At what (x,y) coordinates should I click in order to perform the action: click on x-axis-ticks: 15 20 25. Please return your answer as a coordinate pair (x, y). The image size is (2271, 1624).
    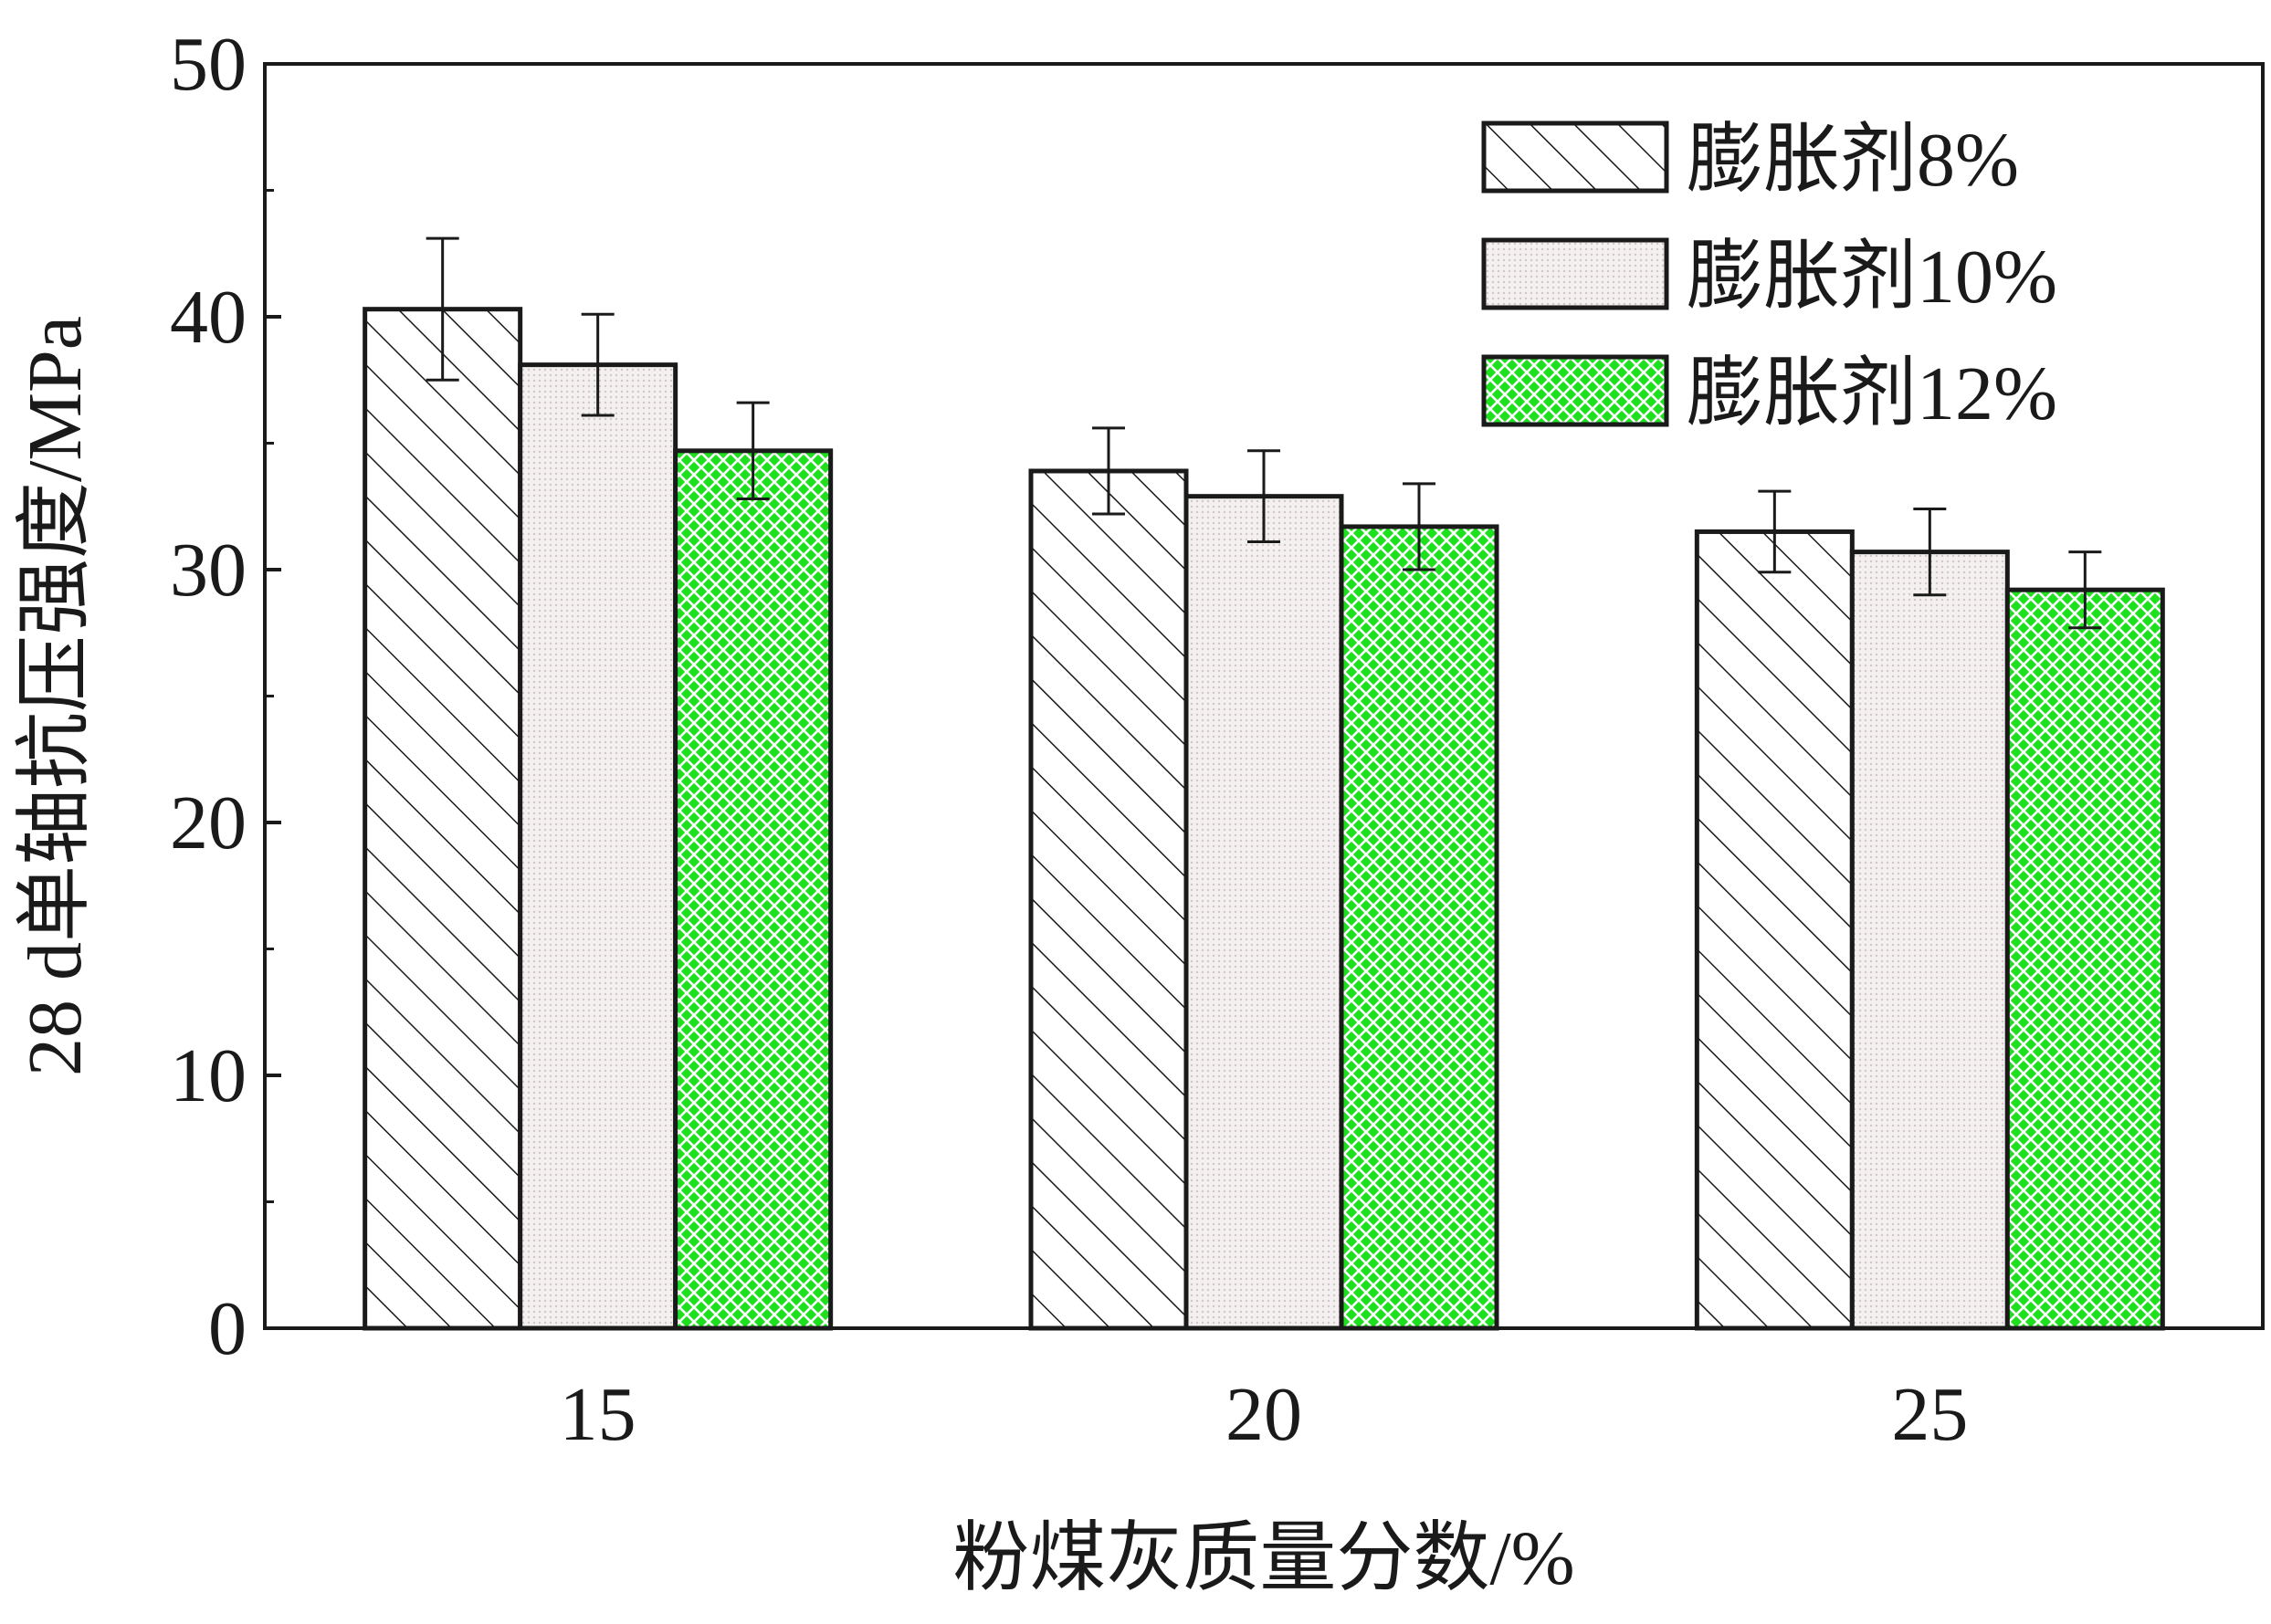
    Looking at the image, I should click on (1264, 1414).